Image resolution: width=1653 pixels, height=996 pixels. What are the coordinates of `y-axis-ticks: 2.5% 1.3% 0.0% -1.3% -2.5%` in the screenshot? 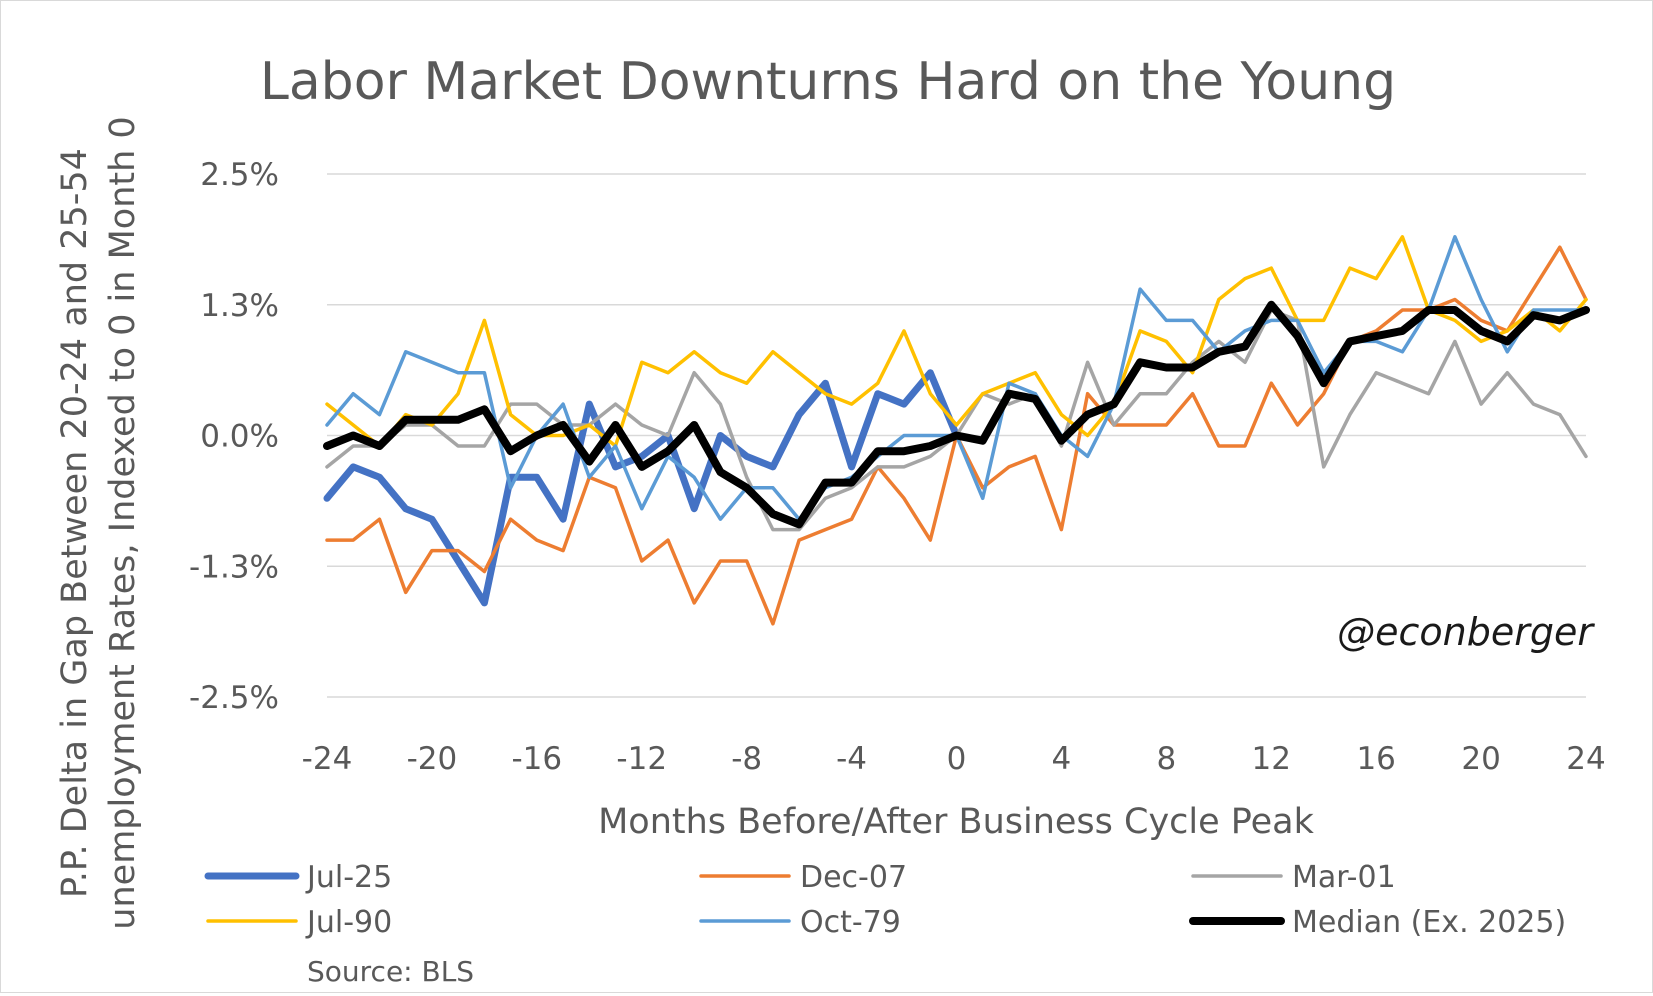 It's located at (234, 436).